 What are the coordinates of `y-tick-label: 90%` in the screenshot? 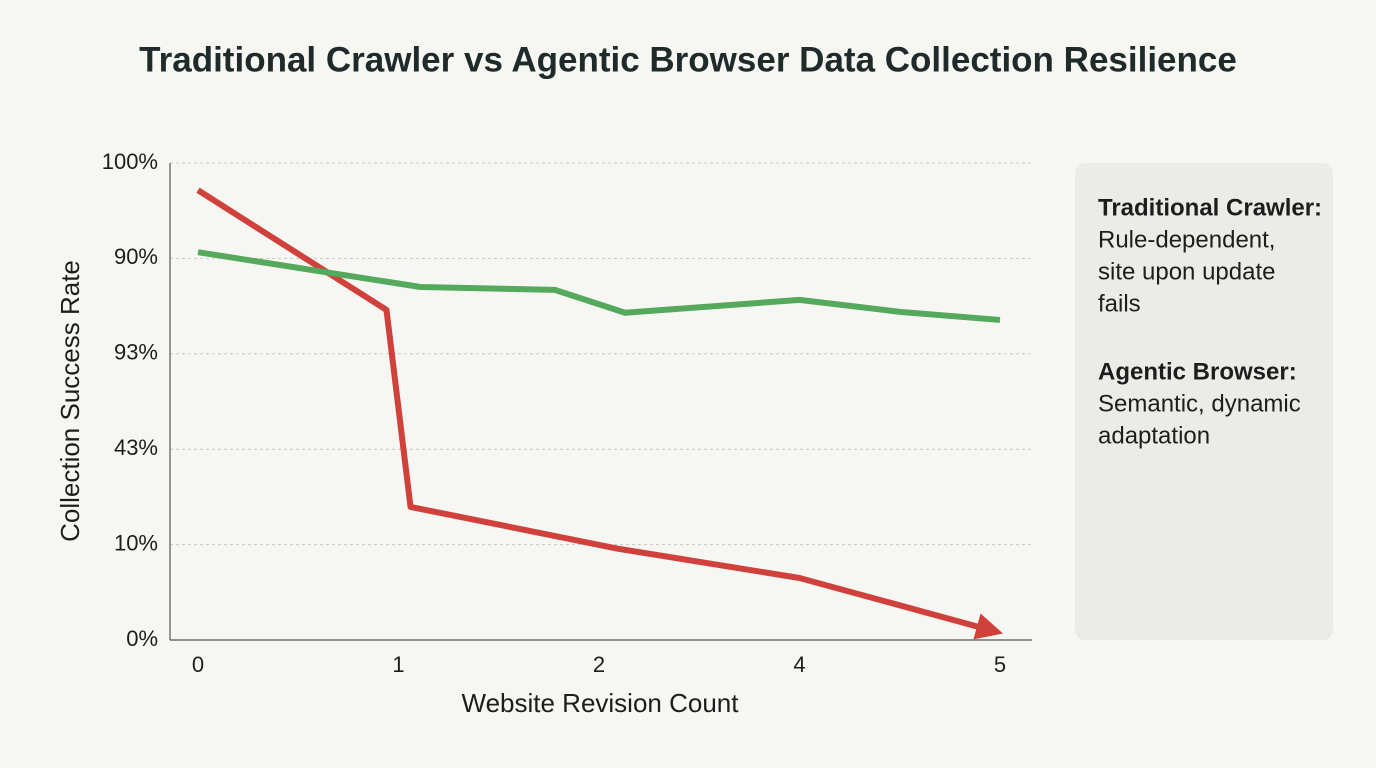 It's located at (136, 256).